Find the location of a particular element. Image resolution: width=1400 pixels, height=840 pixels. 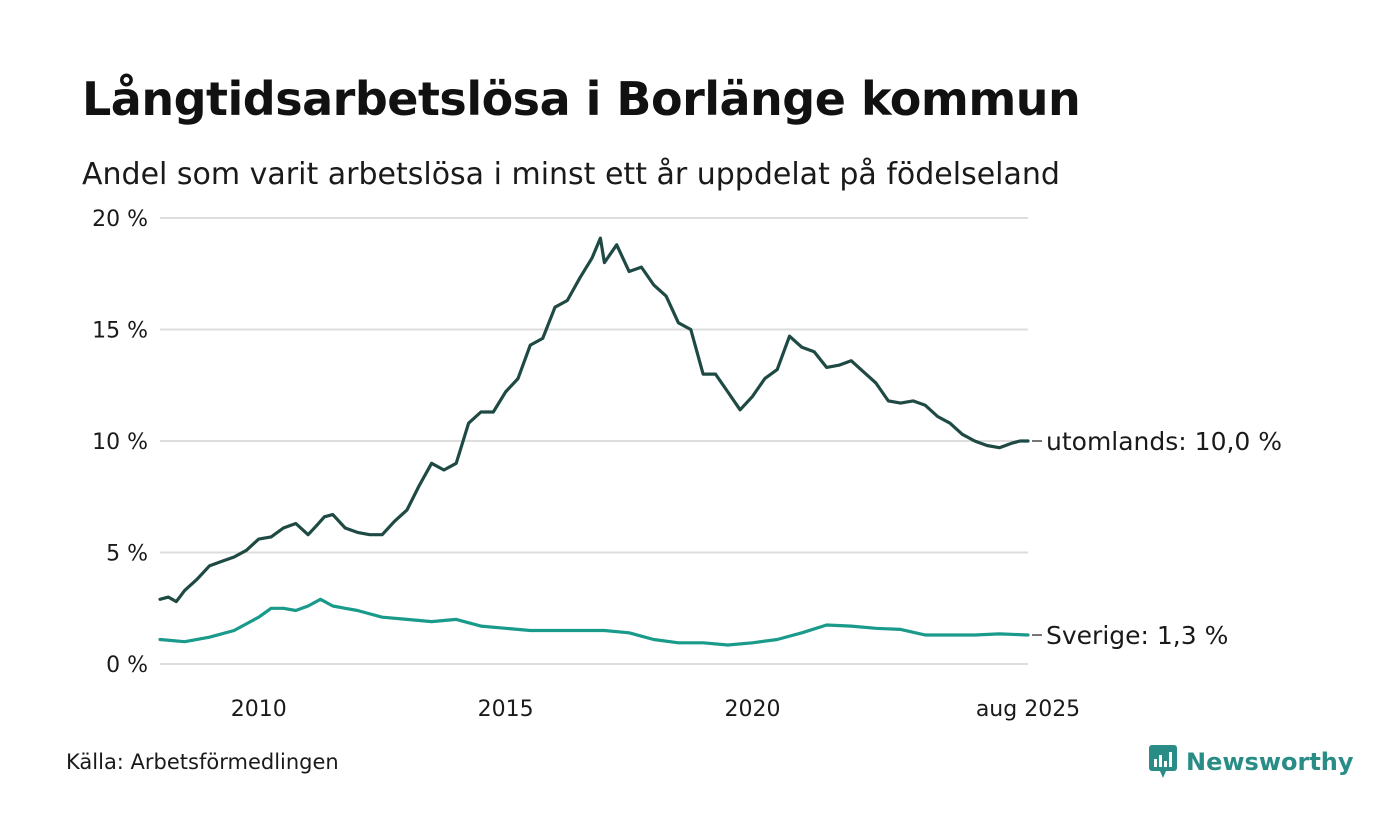

y-tick-label: 15 % is located at coordinates (120, 331).